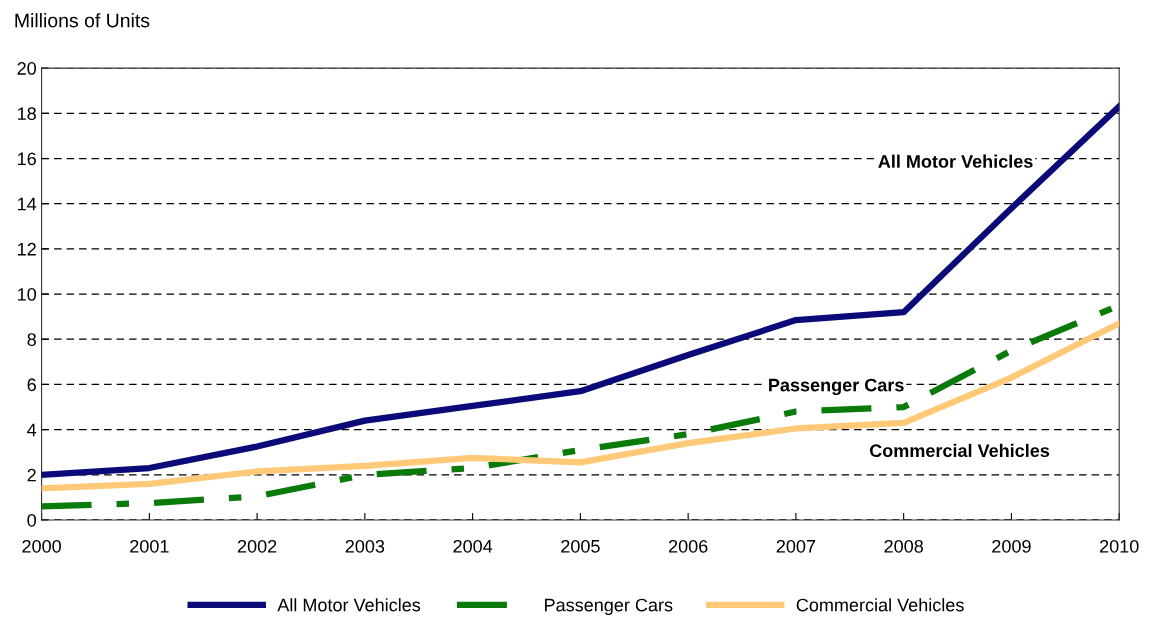  Describe the element at coordinates (1011, 546) in the screenshot. I see `x-tick-label: 2009` at that location.